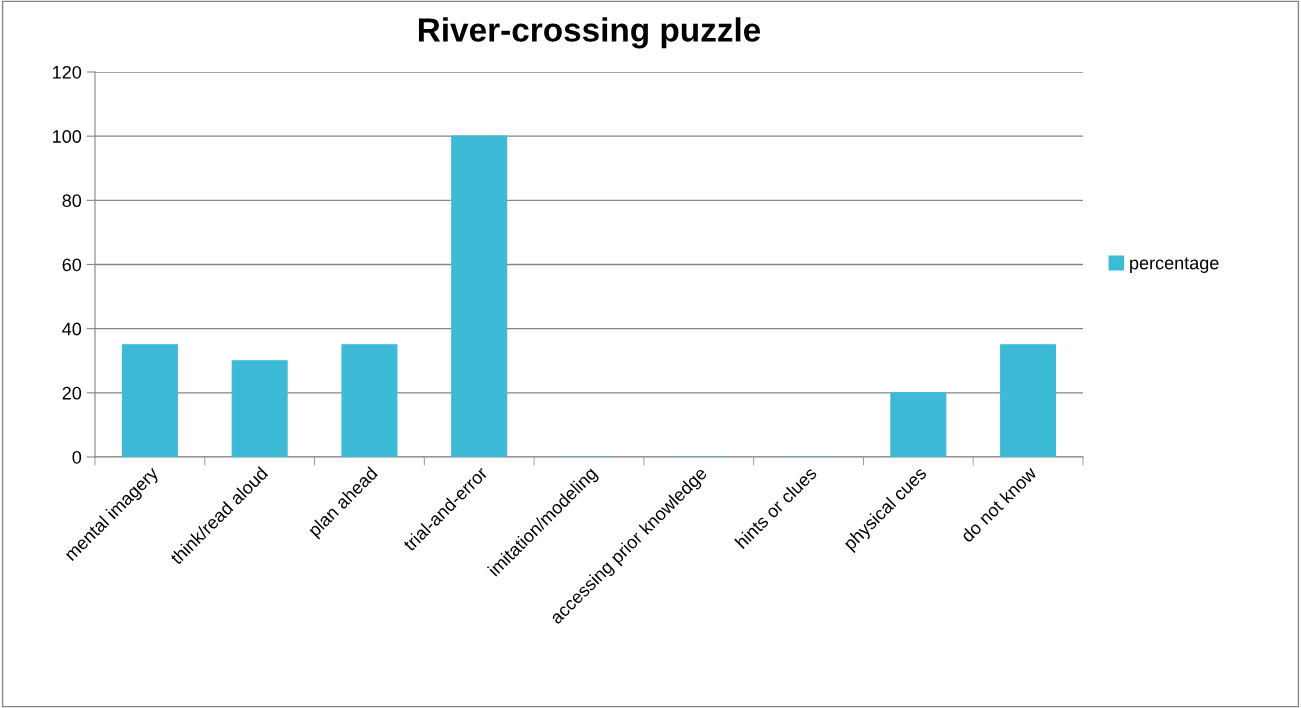 The image size is (1301, 708). What do you see at coordinates (67, 72) in the screenshot?
I see `y-tick-label: 120` at bounding box center [67, 72].